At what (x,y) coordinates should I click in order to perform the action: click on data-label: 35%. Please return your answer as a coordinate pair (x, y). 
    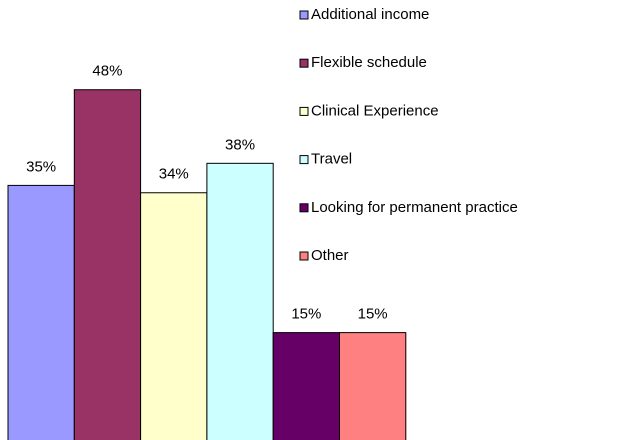
    Looking at the image, I should click on (41, 166).